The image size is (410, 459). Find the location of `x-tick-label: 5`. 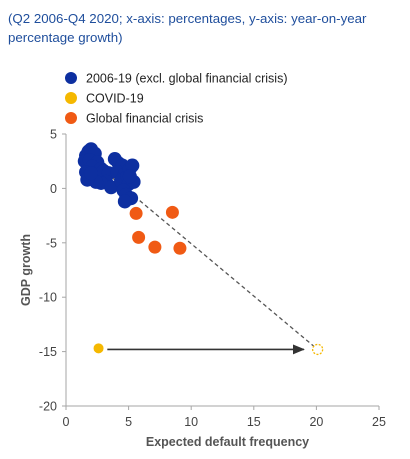

x-tick-label: 5 is located at coordinates (128, 422).